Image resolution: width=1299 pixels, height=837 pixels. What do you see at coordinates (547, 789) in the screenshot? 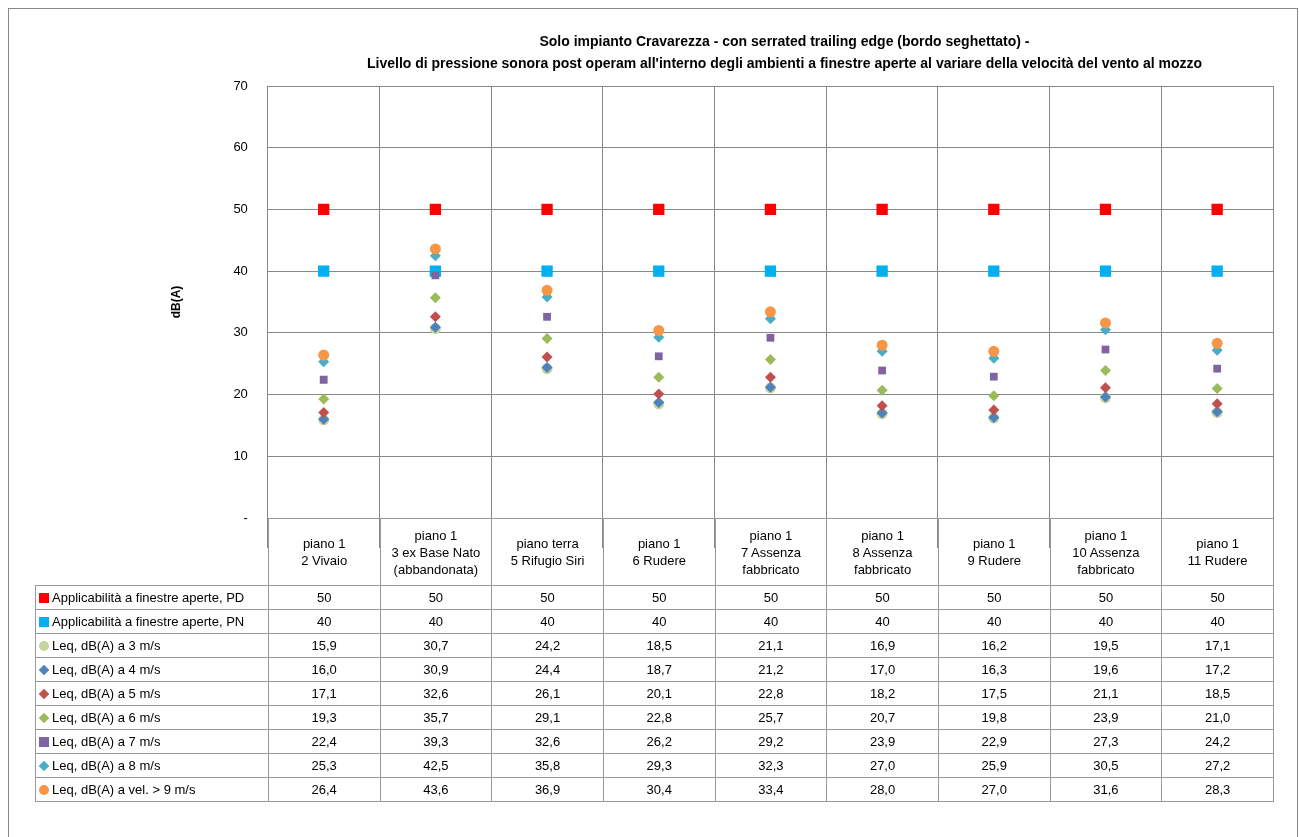
I see `data-label: 36,9` at bounding box center [547, 789].